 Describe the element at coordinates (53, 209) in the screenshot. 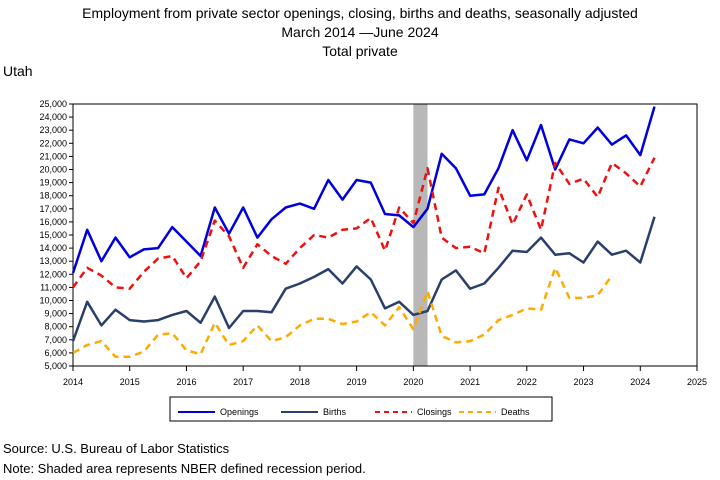

I see `y-tick-label: 17,000` at that location.